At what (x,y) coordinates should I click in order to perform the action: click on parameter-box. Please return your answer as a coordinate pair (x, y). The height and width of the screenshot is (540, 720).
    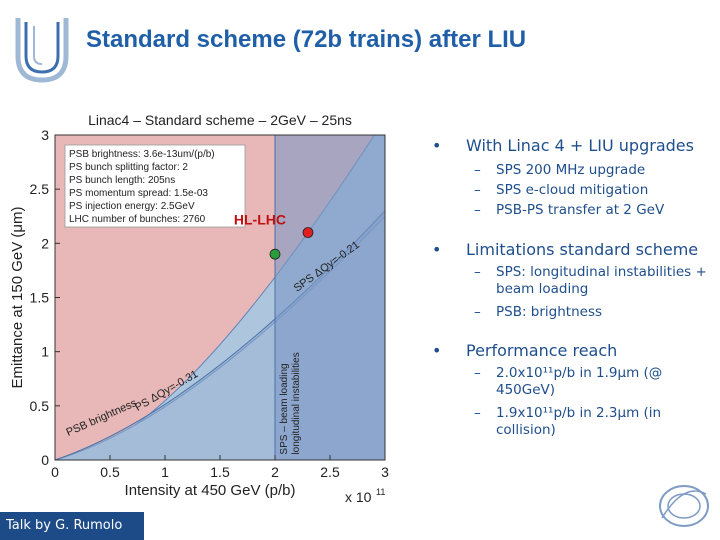
    Looking at the image, I should click on (155, 186).